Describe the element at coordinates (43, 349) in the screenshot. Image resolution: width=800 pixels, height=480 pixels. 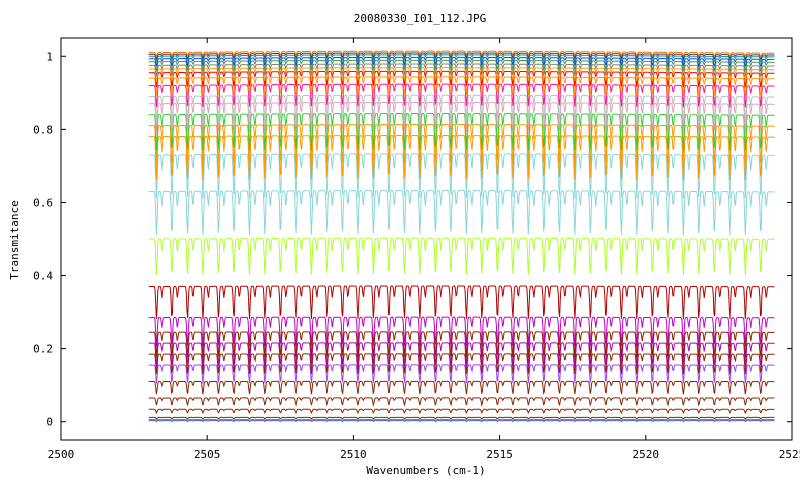
I see `y-tick-label: 0.2` at that location.